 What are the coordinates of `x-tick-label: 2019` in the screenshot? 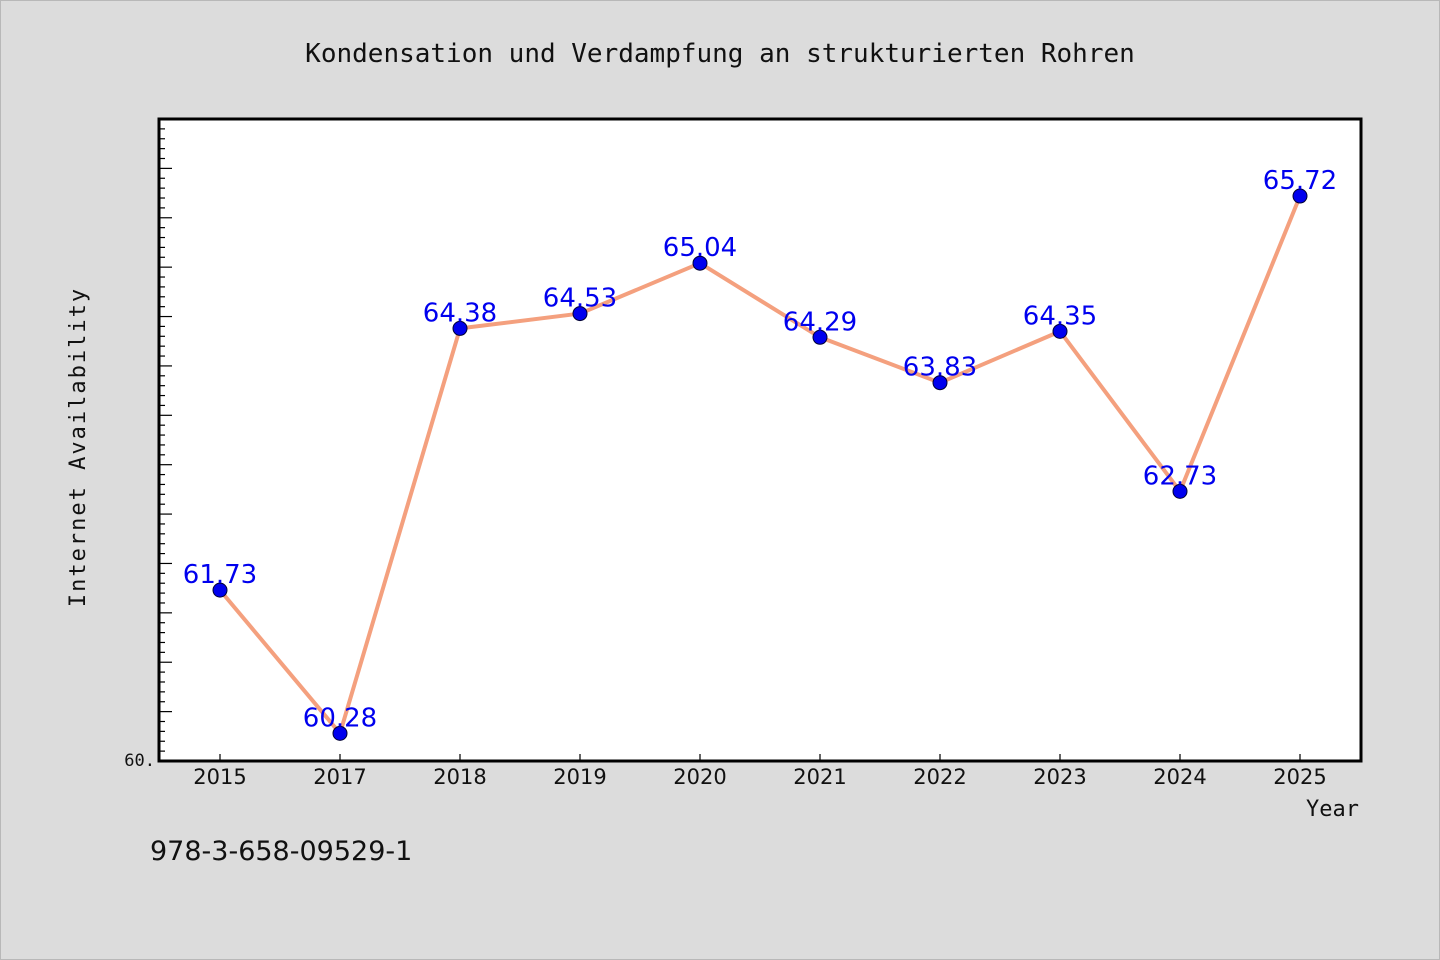 It's located at (579, 777).